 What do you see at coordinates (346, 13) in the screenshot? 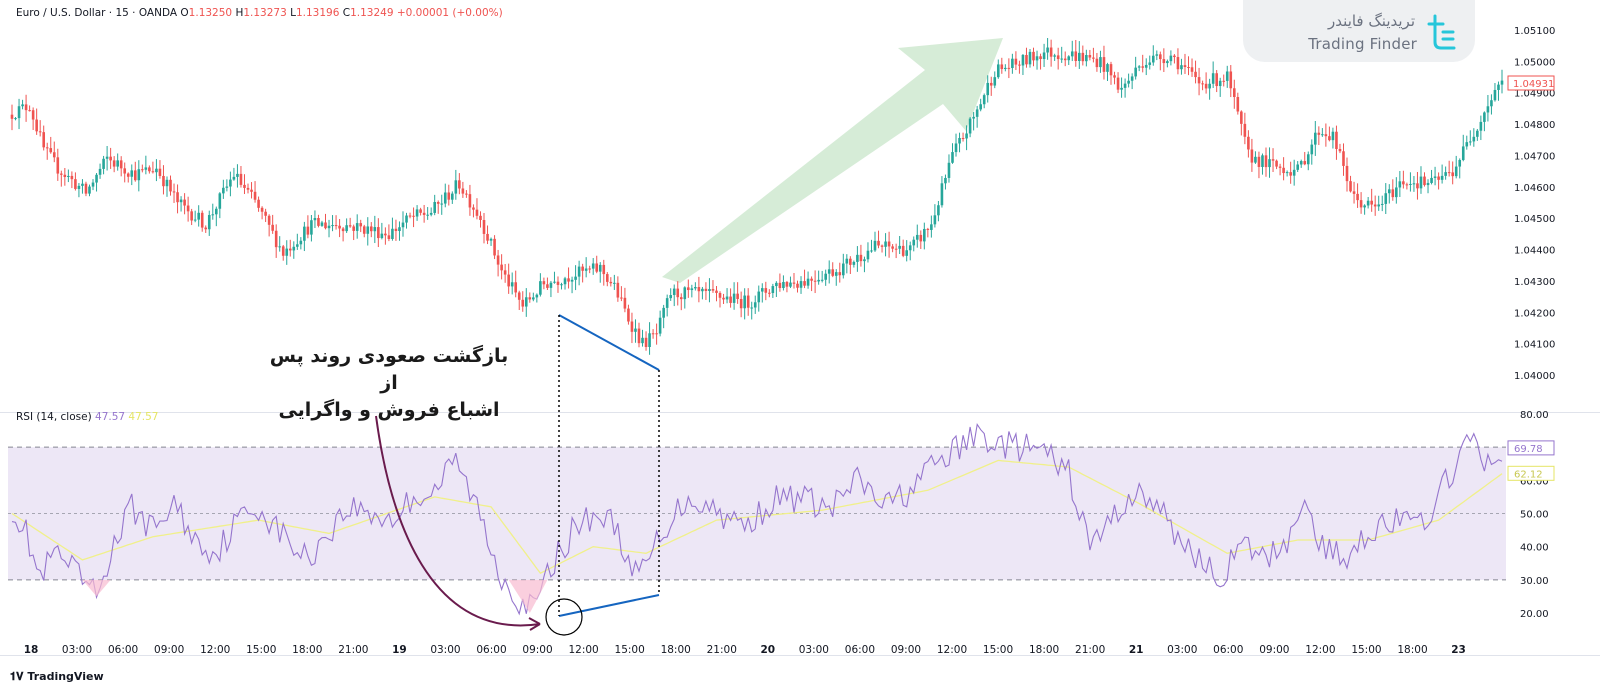
I see `close-label: C` at bounding box center [346, 13].